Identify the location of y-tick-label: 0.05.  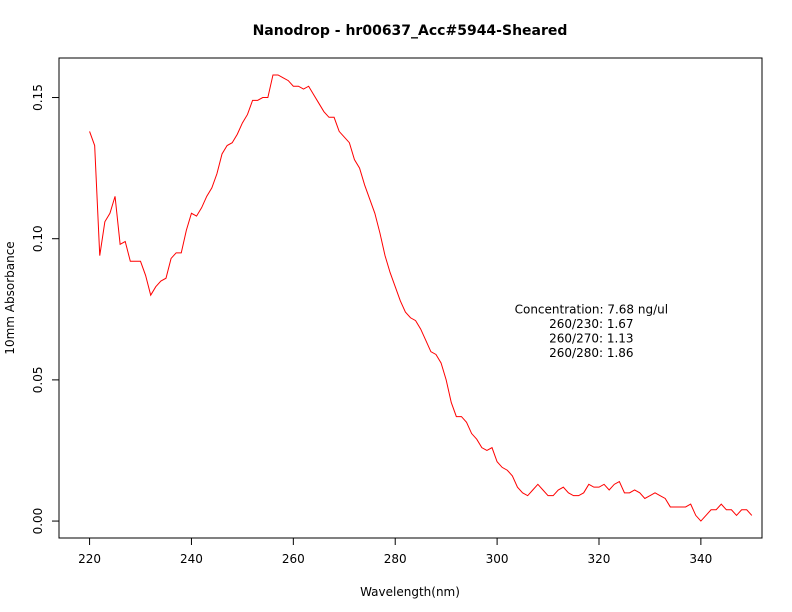
(38, 380).